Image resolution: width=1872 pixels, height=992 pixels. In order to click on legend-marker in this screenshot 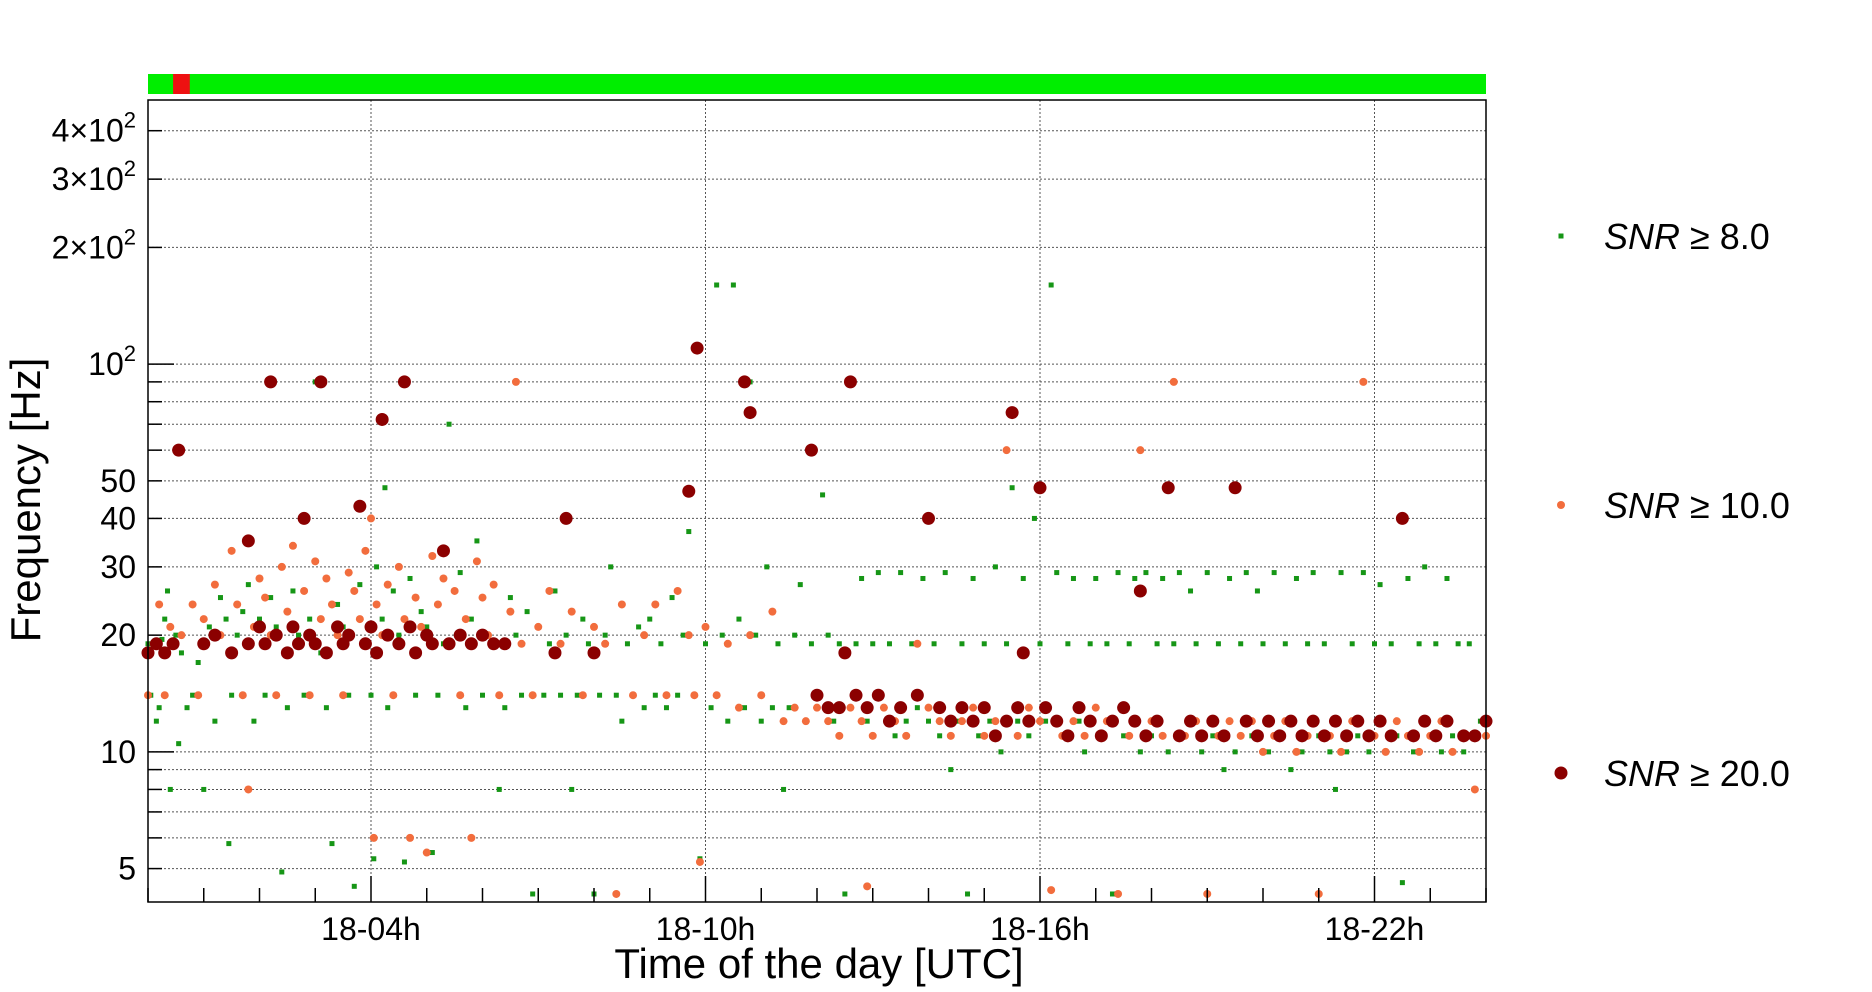, I will do `click(1561, 505)`.